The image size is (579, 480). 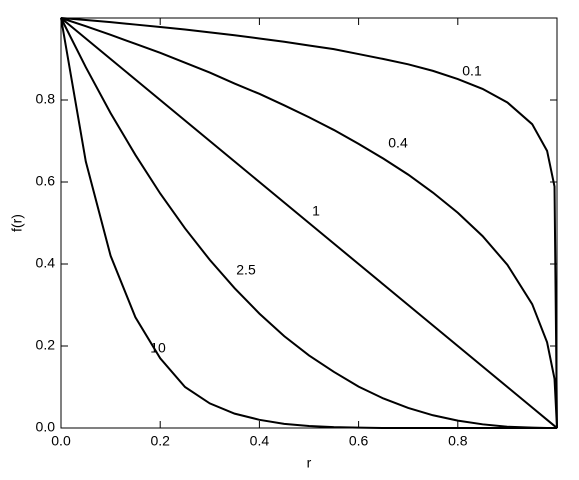 I want to click on y-tick-label: 0.4, so click(x=46, y=263).